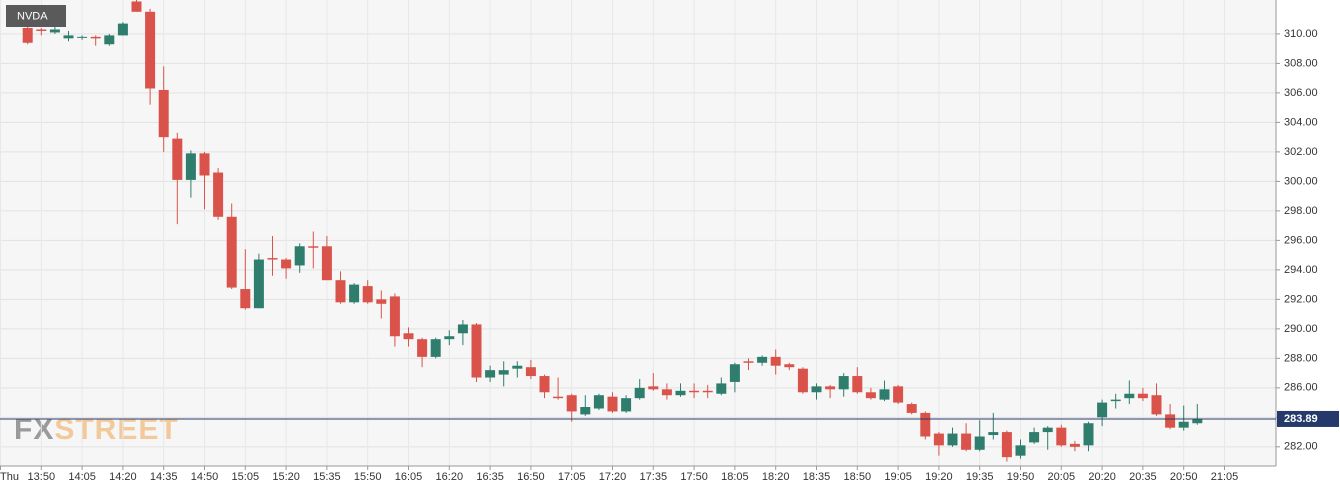 This screenshot has height=489, width=1340. What do you see at coordinates (1301, 270) in the screenshot?
I see `y-tick-label: 294.00` at bounding box center [1301, 270].